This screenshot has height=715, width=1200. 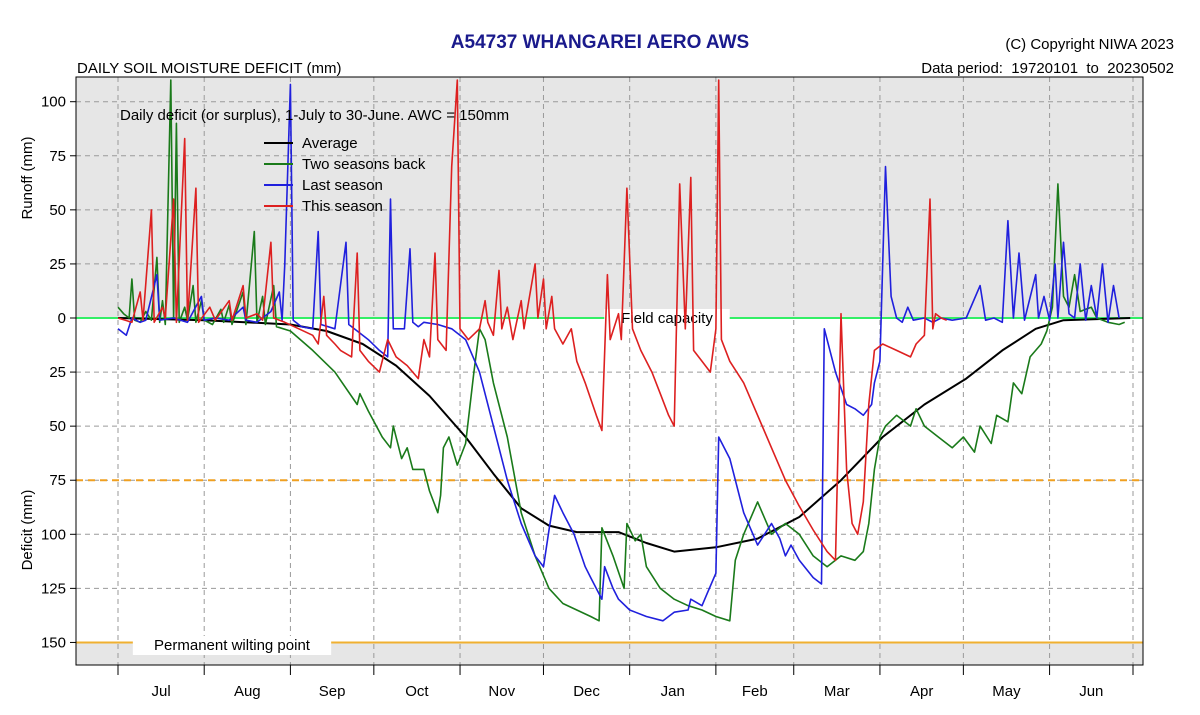 What do you see at coordinates (53, 588) in the screenshot?
I see `y-tick-label: 125` at bounding box center [53, 588].